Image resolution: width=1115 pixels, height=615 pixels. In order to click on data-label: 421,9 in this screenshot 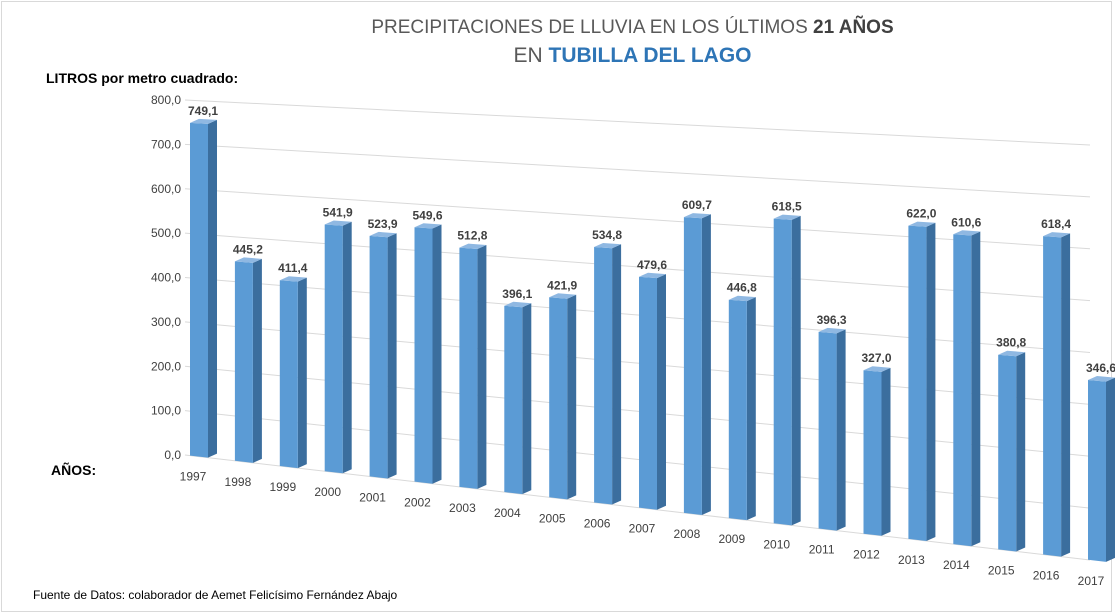, I will do `click(562, 285)`.